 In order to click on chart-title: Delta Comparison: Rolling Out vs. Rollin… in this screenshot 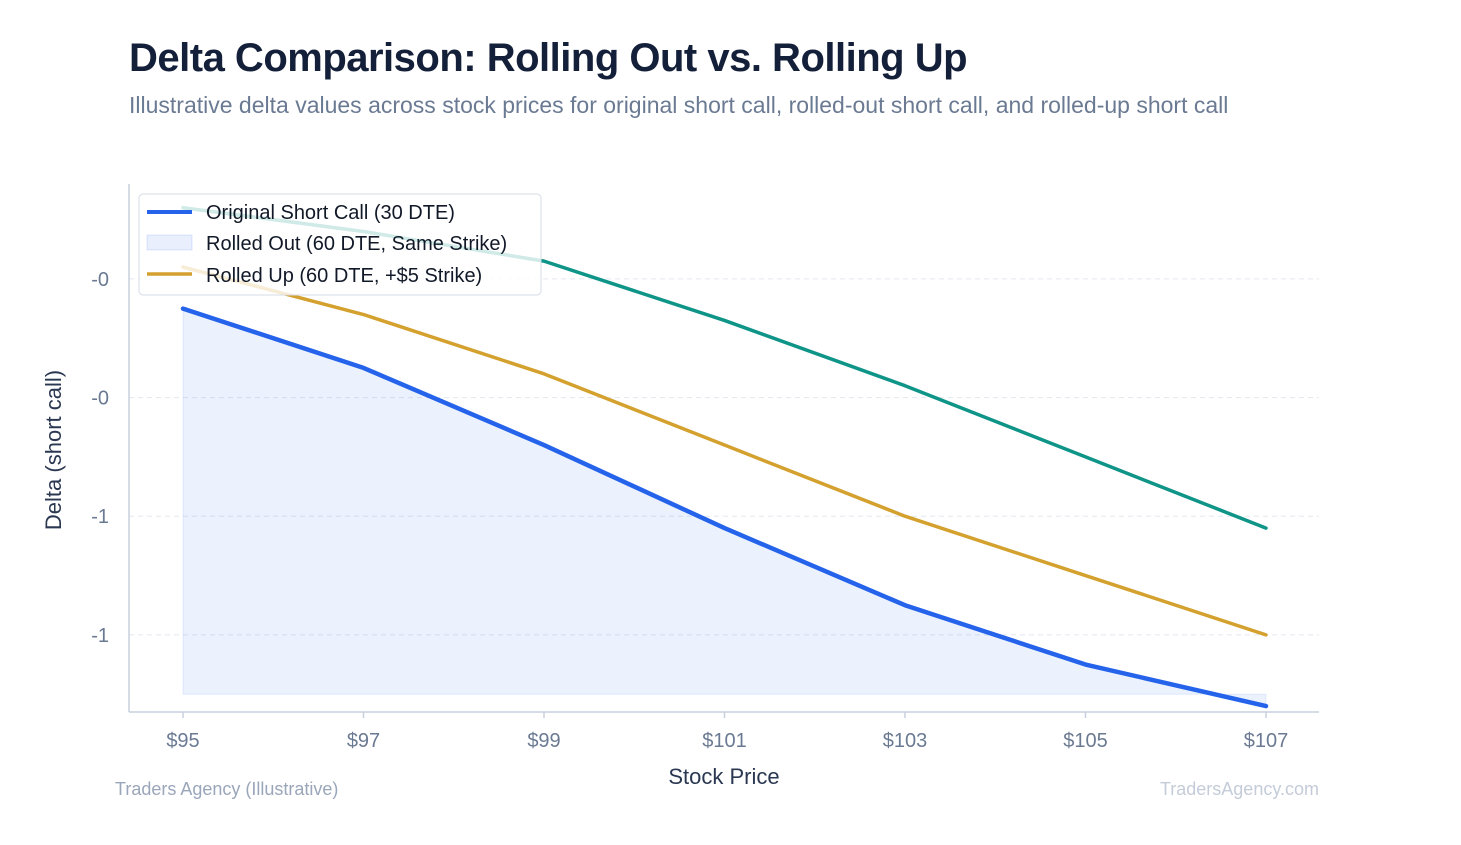, I will do `click(548, 58)`.